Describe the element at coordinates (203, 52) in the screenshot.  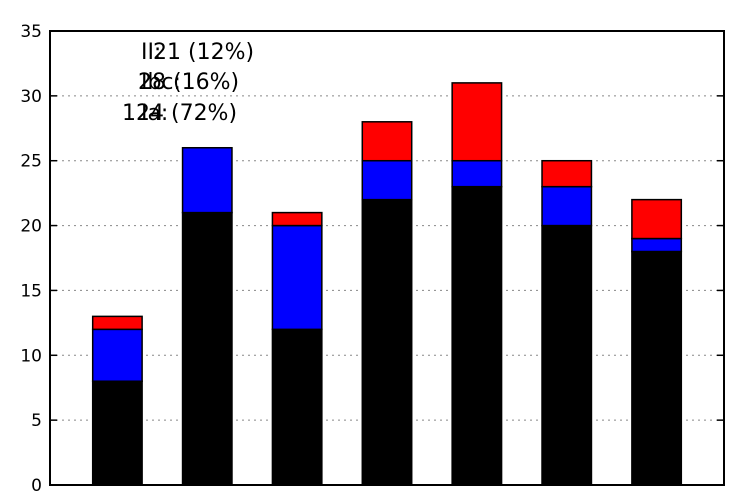
I see `annotation-value: 21 (12%)` at that location.